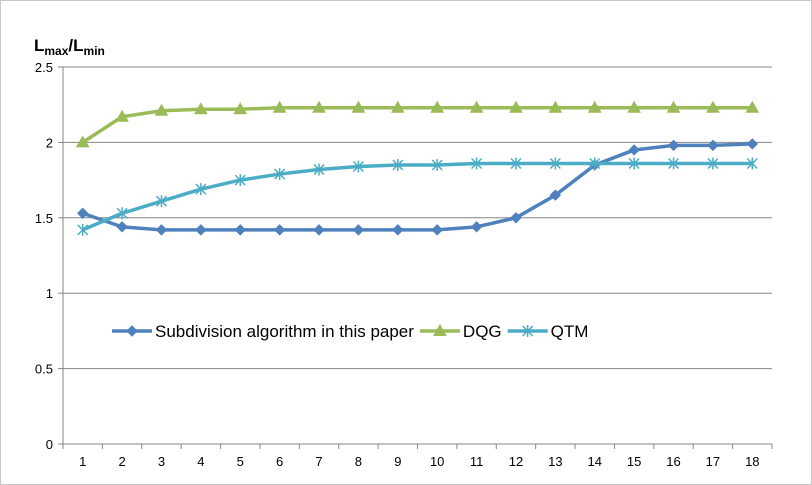 Image resolution: width=812 pixels, height=485 pixels. I want to click on y-tick-label: 0, so click(49, 444).